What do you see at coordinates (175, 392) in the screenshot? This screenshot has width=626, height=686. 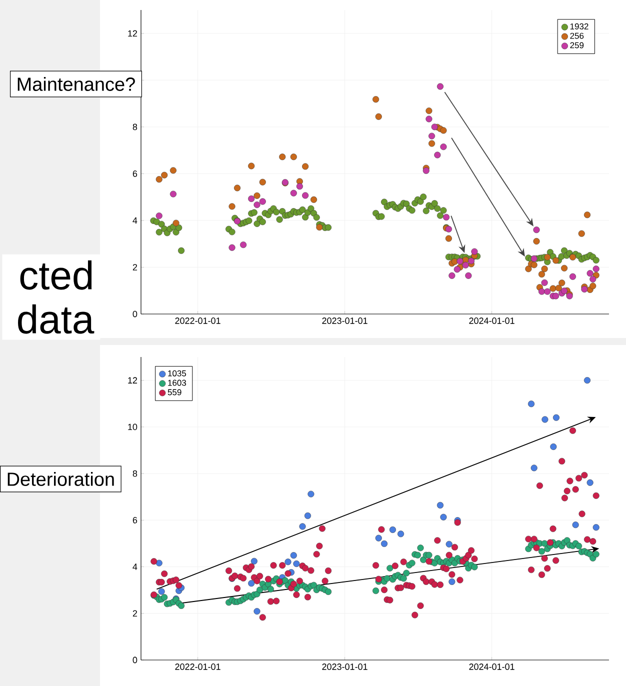 I see `legend-label: 559` at bounding box center [175, 392].